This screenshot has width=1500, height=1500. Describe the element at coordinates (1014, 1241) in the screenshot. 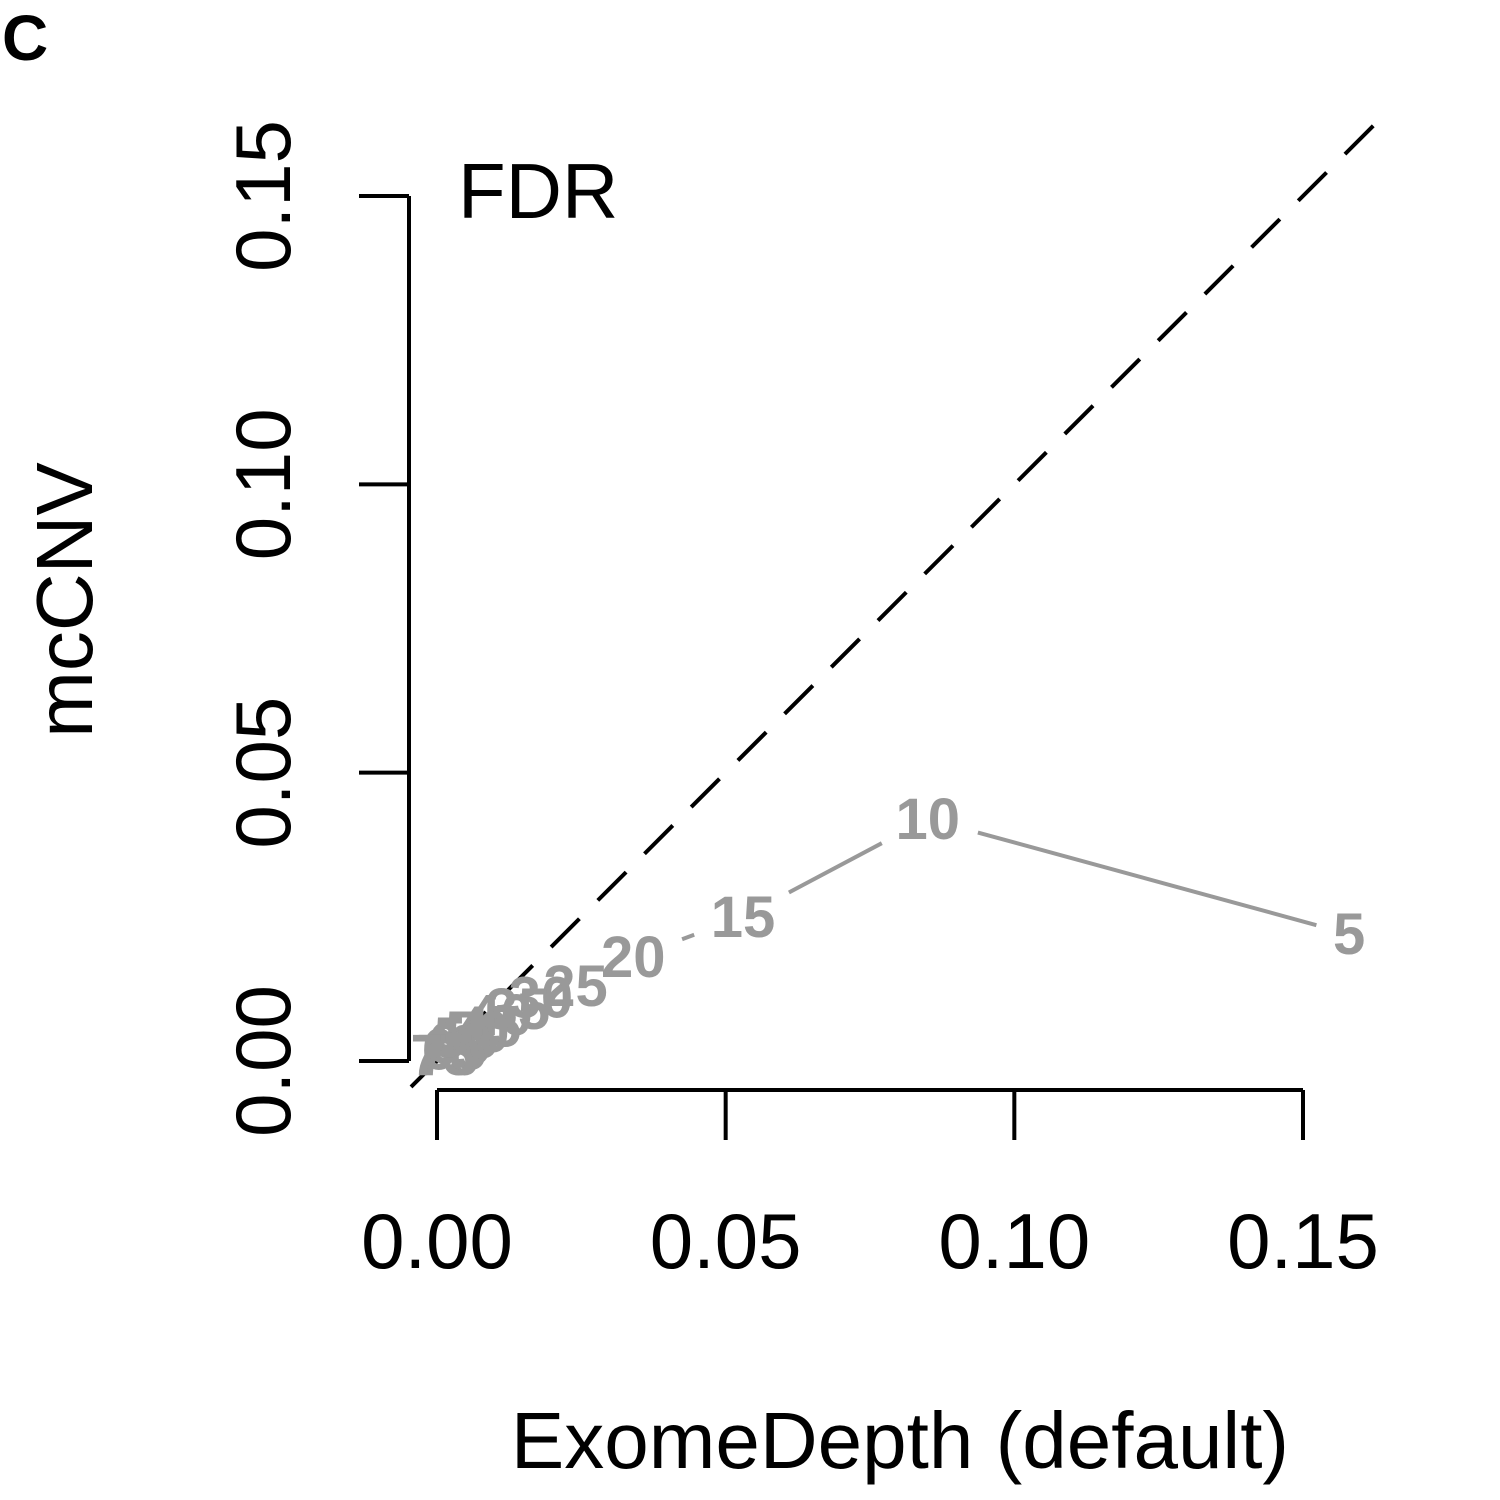

I see `x-tick-label: 0.10` at that location.